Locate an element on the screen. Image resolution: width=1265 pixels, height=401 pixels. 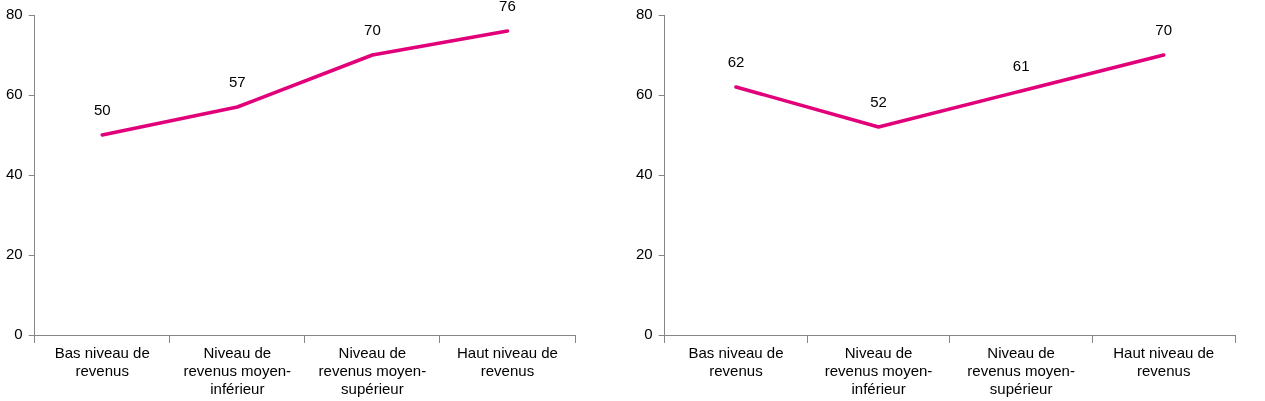
data-label: 50 is located at coordinates (102, 109).